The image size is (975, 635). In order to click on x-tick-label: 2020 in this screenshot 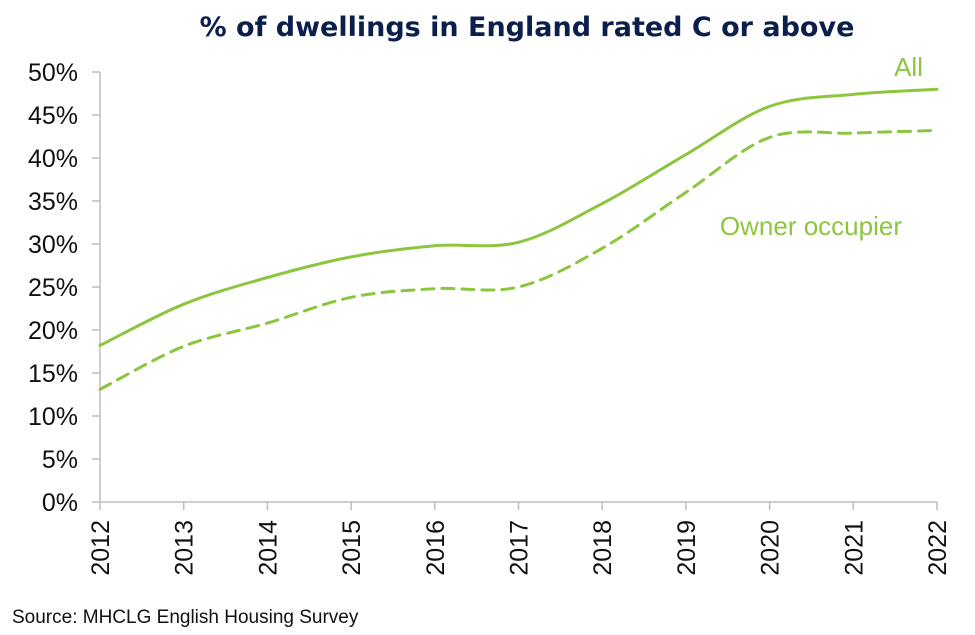, I will do `click(771, 548)`.